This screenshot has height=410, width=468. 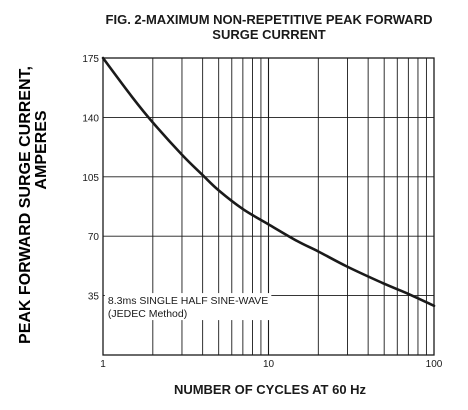 I want to click on y-axis-label: PEAK FORWARD SURGE CURRENT, AMPERES, so click(x=33, y=205).